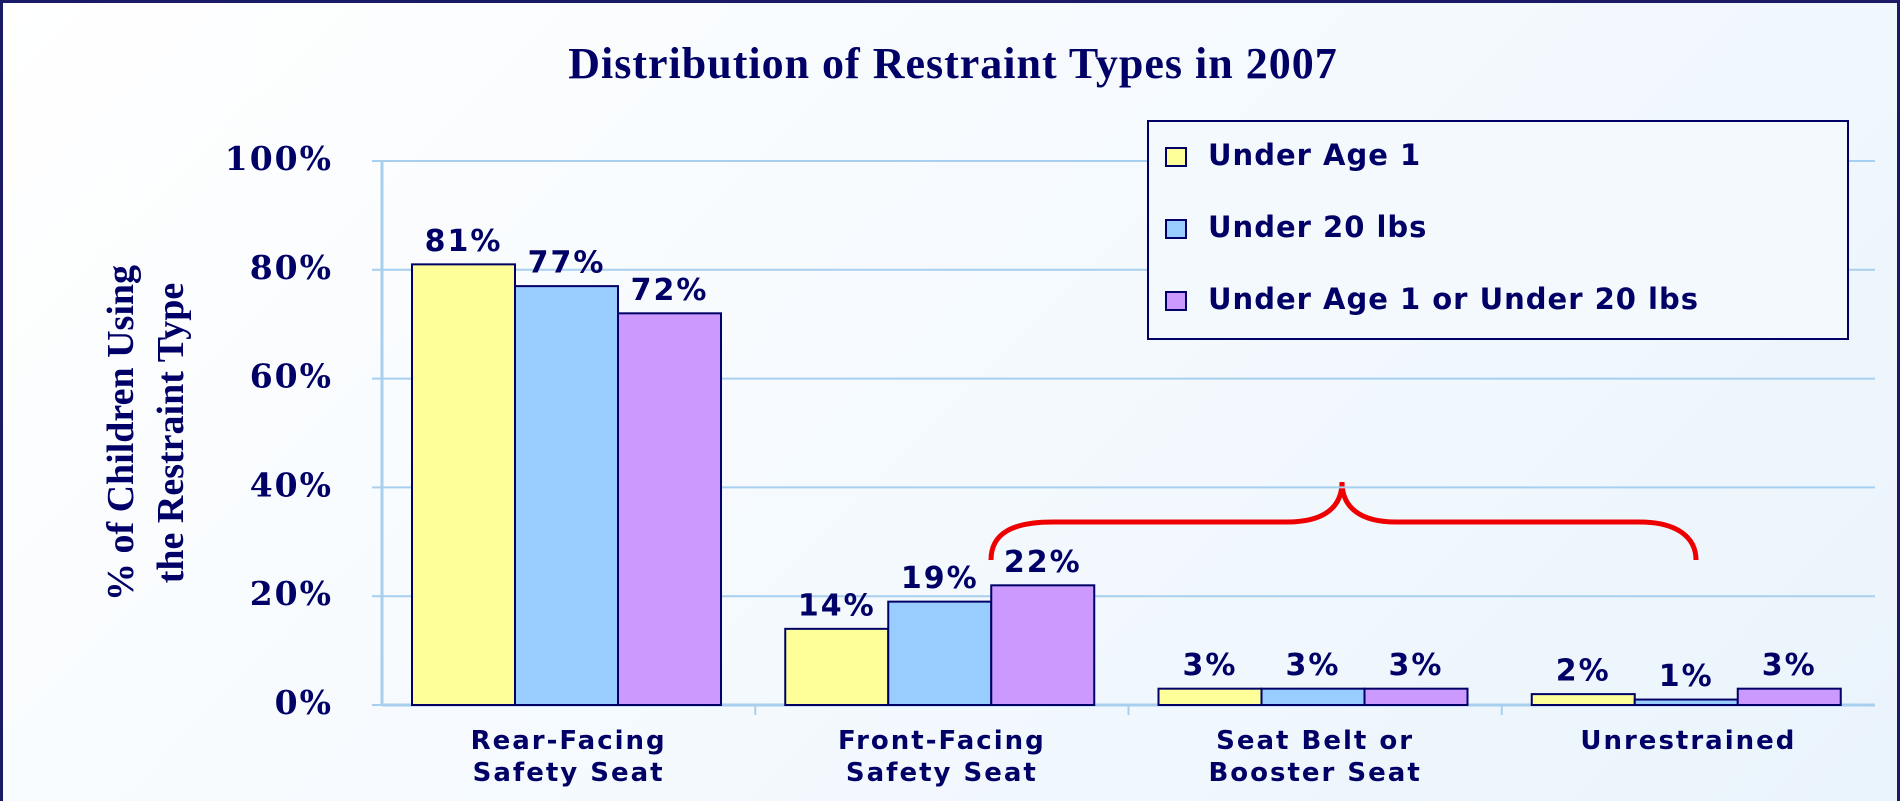 The height and width of the screenshot is (804, 1900). What do you see at coordinates (837, 605) in the screenshot?
I see `value-label: 14%` at bounding box center [837, 605].